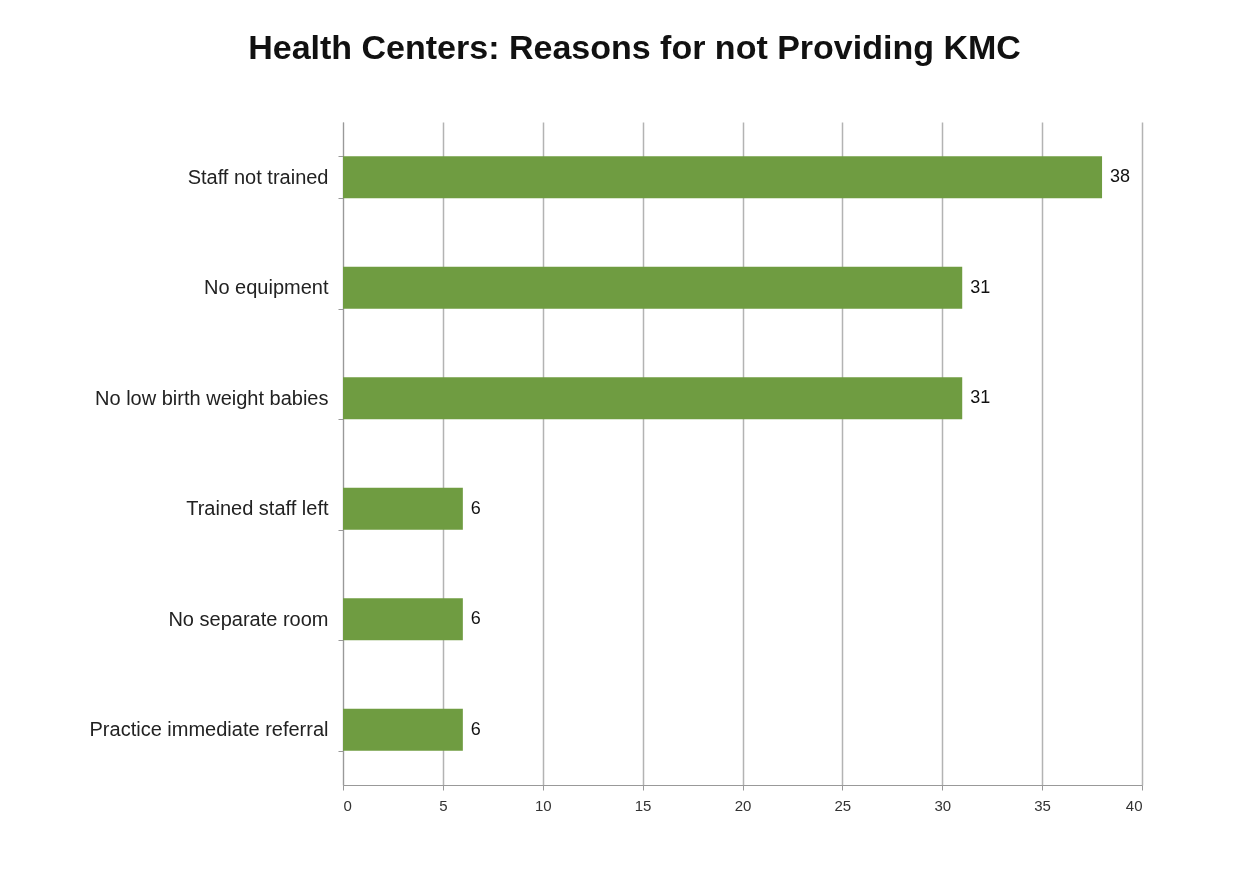 Image resolution: width=1247 pixels, height=872 pixels. What do you see at coordinates (843, 805) in the screenshot?
I see `x-tick-label: 25` at bounding box center [843, 805].